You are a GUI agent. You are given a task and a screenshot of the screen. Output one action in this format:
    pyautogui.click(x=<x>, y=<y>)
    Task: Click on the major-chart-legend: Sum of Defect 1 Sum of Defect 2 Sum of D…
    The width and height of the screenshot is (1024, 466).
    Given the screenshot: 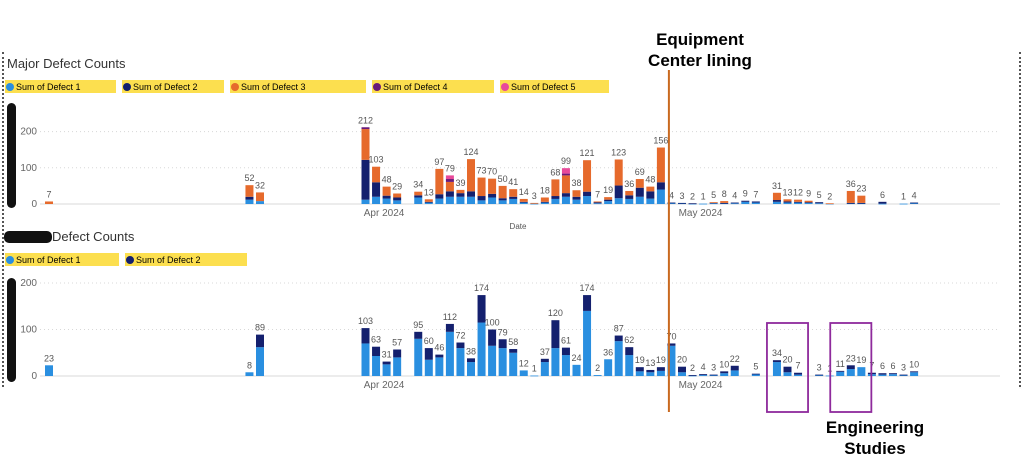 What is the action you would take?
    pyautogui.click(x=310, y=86)
    